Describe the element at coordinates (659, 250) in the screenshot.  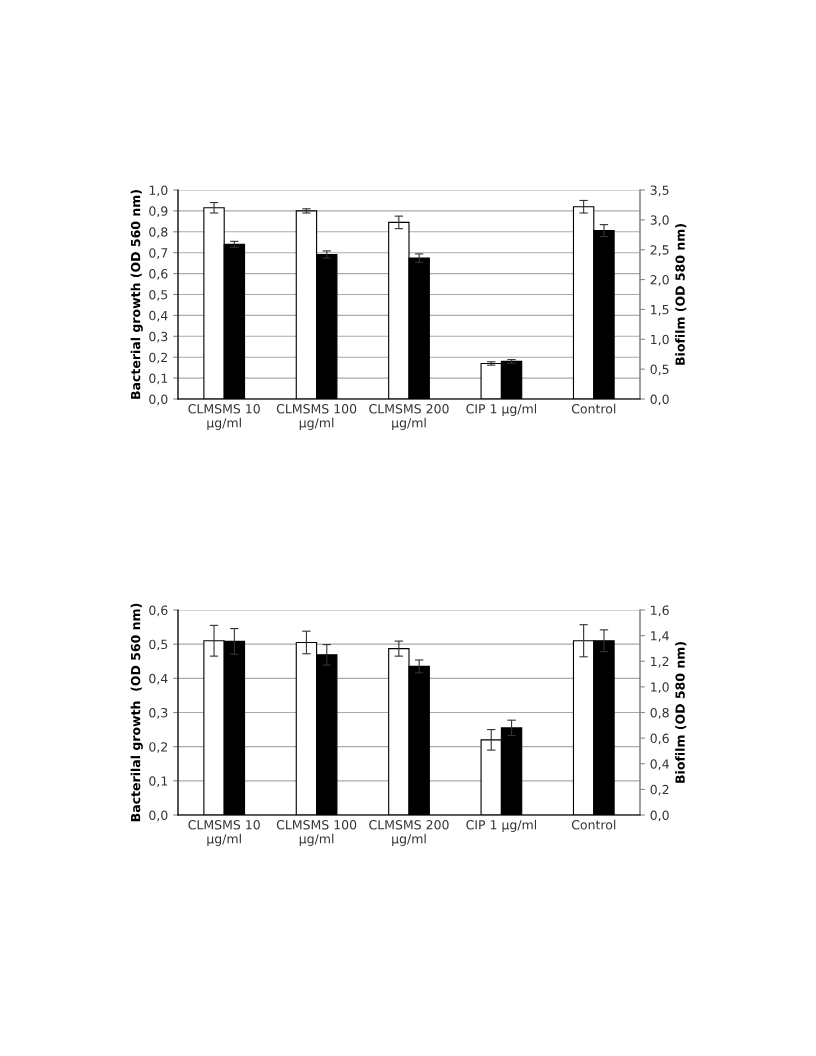
I see `y2-tick-label: 2,5` at that location.